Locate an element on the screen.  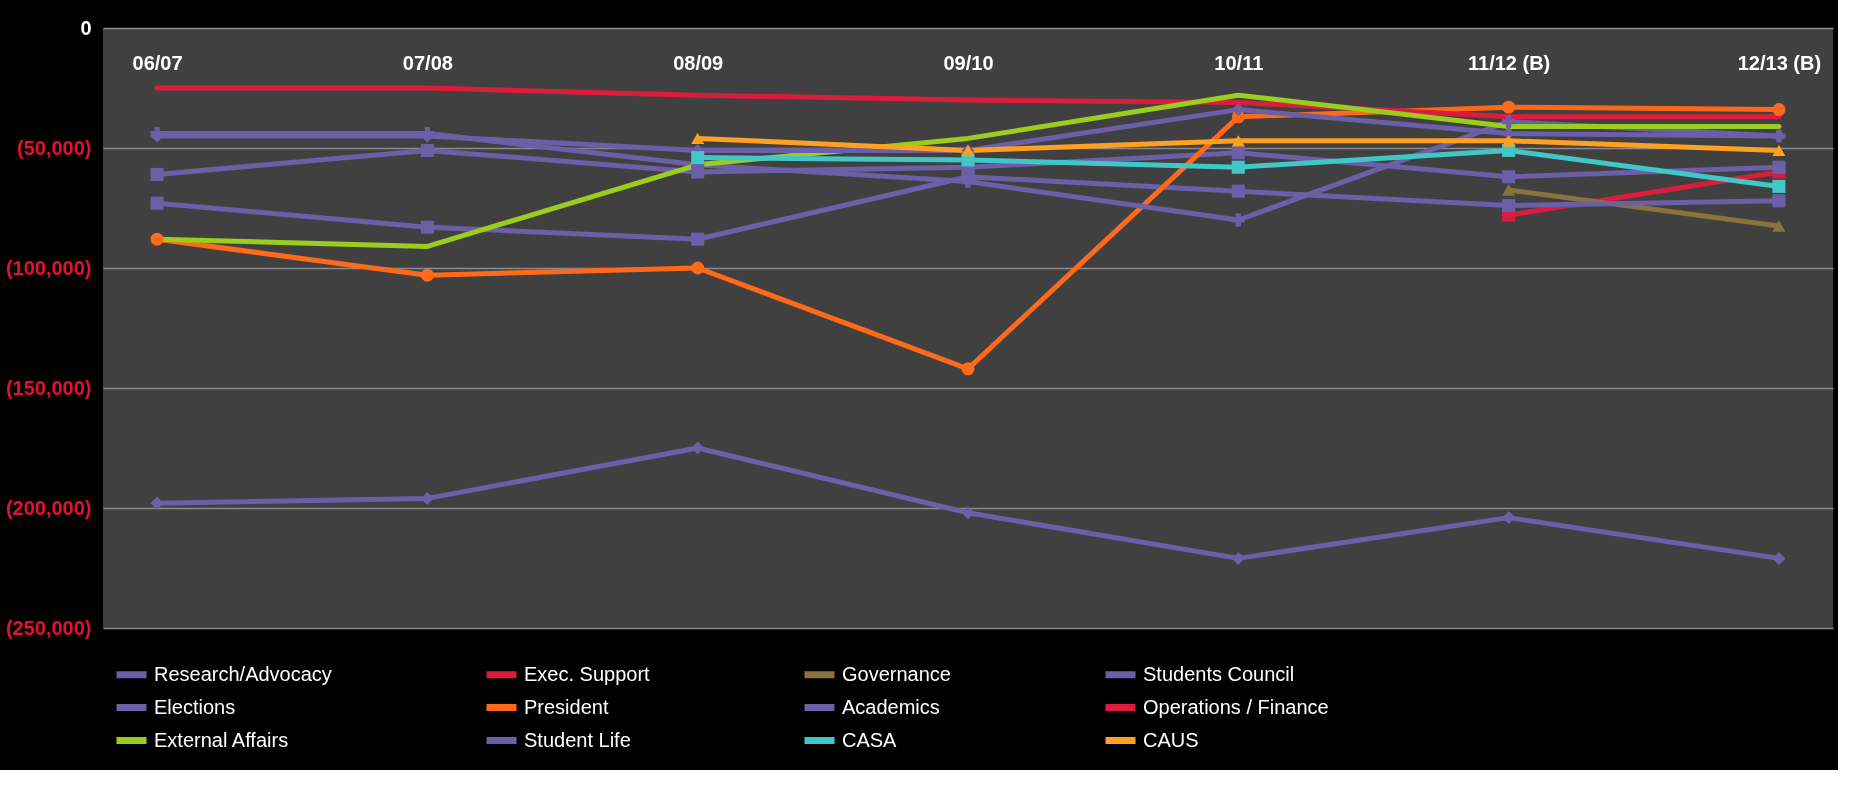
legend-label: President is located at coordinates (566, 706).